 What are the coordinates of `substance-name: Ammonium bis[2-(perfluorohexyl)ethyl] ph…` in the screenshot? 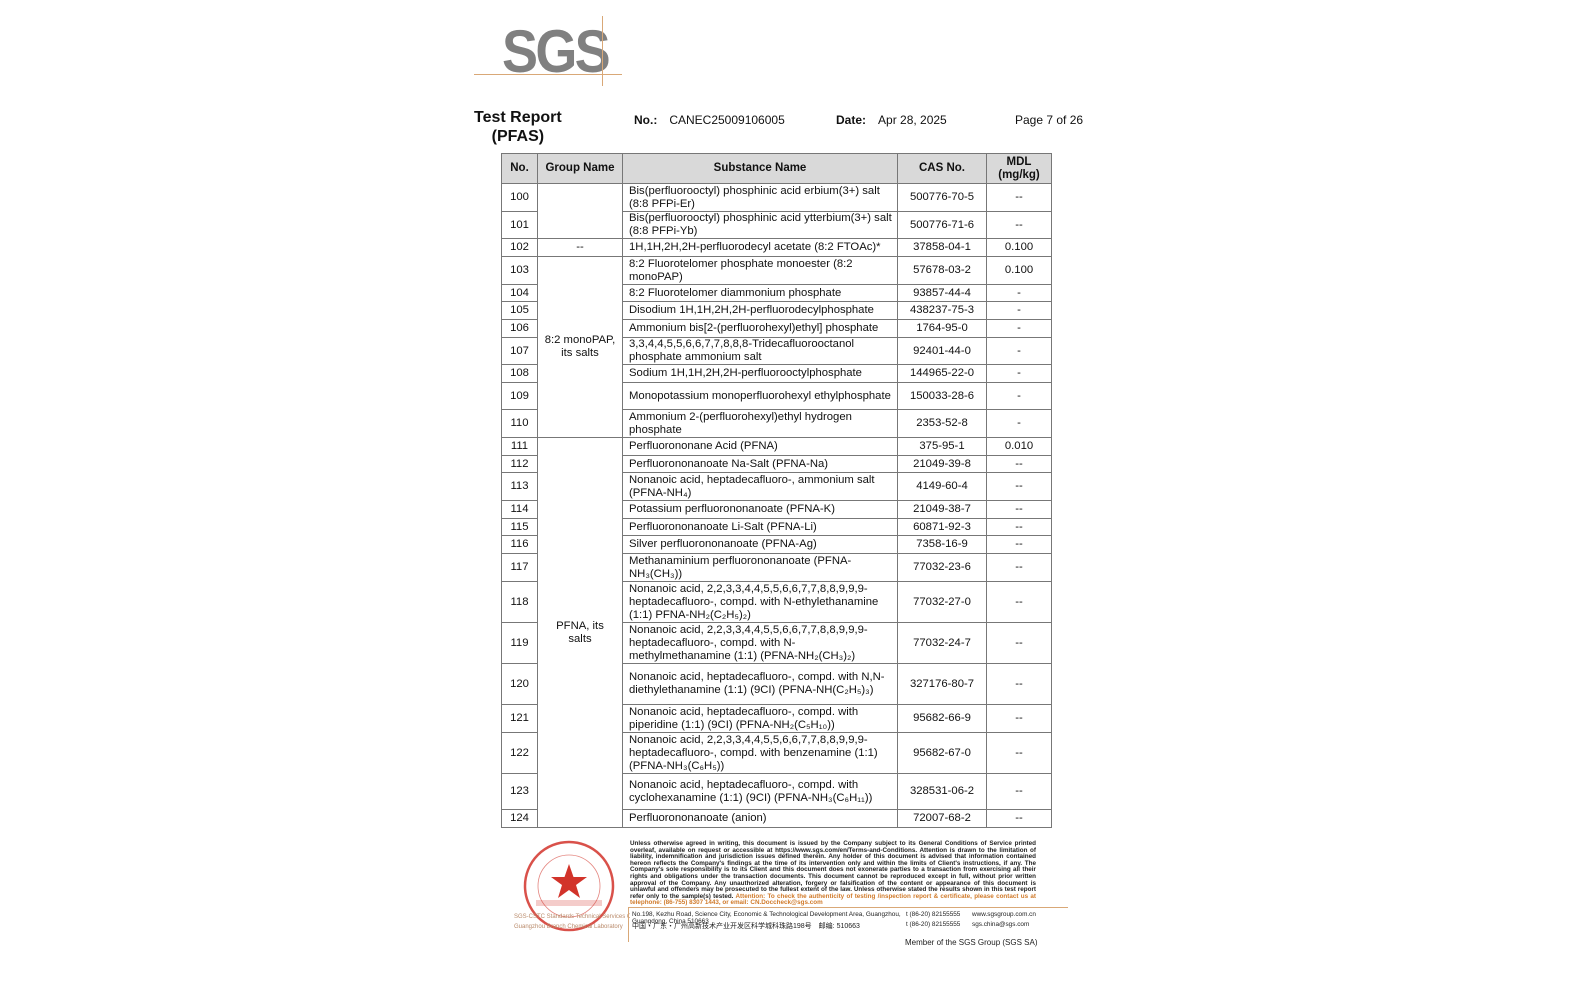 It's located at (760, 328).